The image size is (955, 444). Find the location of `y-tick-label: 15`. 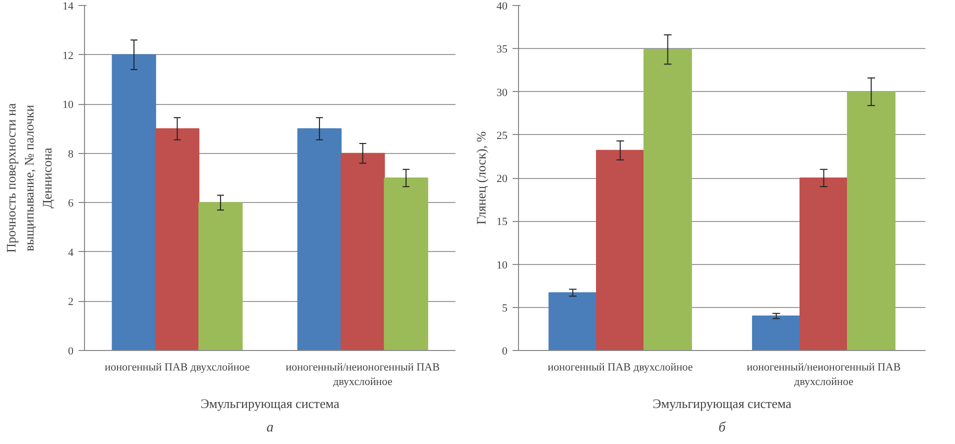

y-tick-label: 15 is located at coordinates (502, 222).